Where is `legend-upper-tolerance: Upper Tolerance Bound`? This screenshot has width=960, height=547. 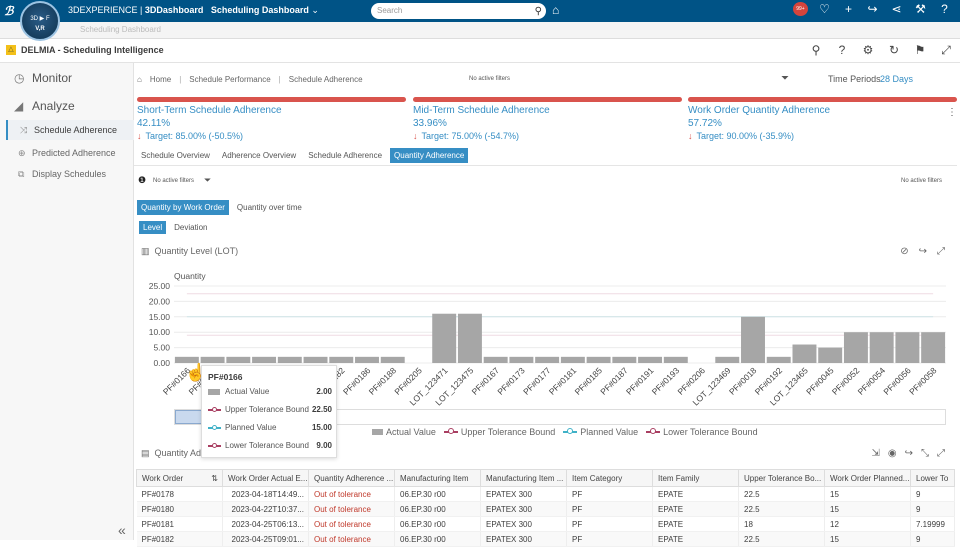 legend-upper-tolerance: Upper Tolerance Bound is located at coordinates (499, 432).